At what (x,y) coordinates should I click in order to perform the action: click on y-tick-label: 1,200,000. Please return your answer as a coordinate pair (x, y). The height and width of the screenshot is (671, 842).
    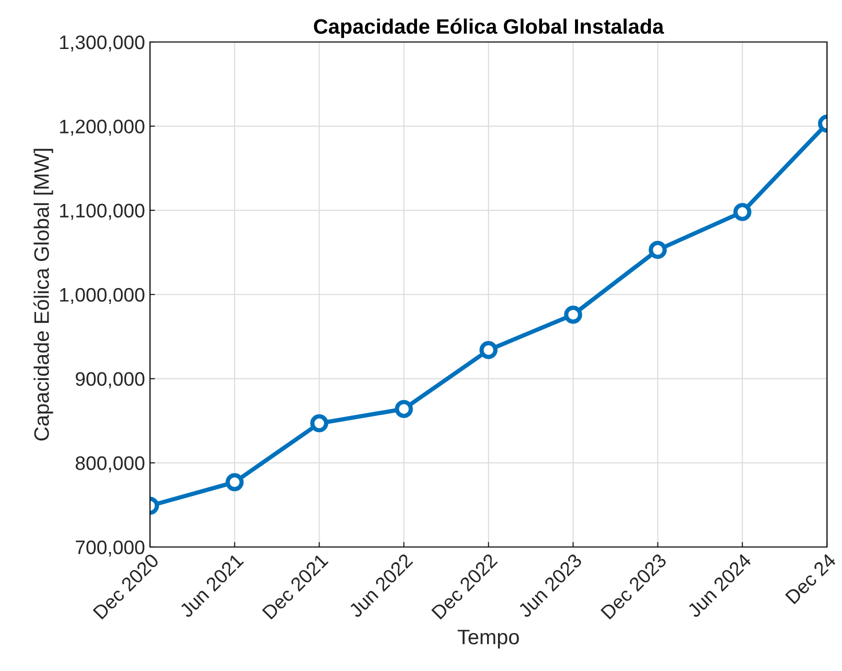
    Looking at the image, I should click on (102, 128).